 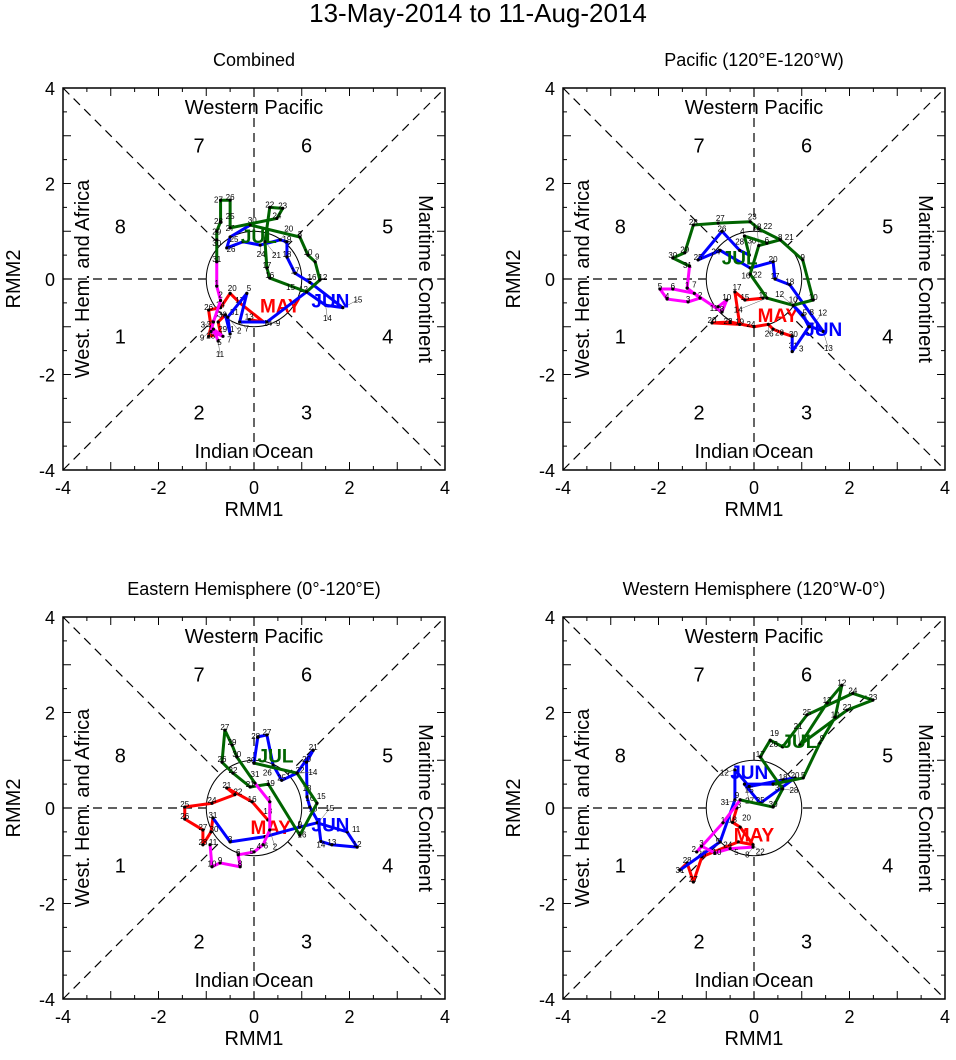 What do you see at coordinates (754, 108) in the screenshot?
I see `region-label-top: Western Pacific` at bounding box center [754, 108].